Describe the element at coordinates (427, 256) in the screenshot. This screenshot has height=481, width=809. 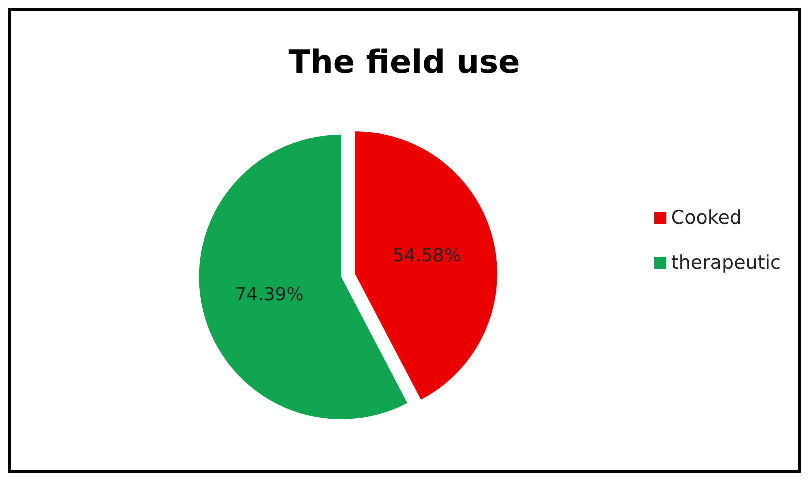
I see `data-label: 54.58%` at that location.